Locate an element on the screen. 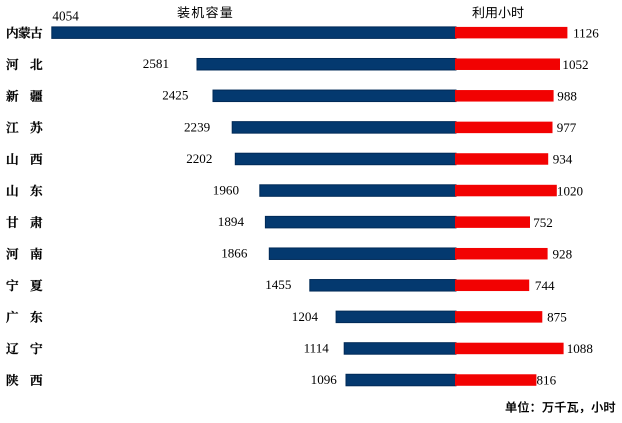 Image resolution: width=622 pixels, height=423 pixels. svg-text: 4054 is located at coordinates (65, 15).